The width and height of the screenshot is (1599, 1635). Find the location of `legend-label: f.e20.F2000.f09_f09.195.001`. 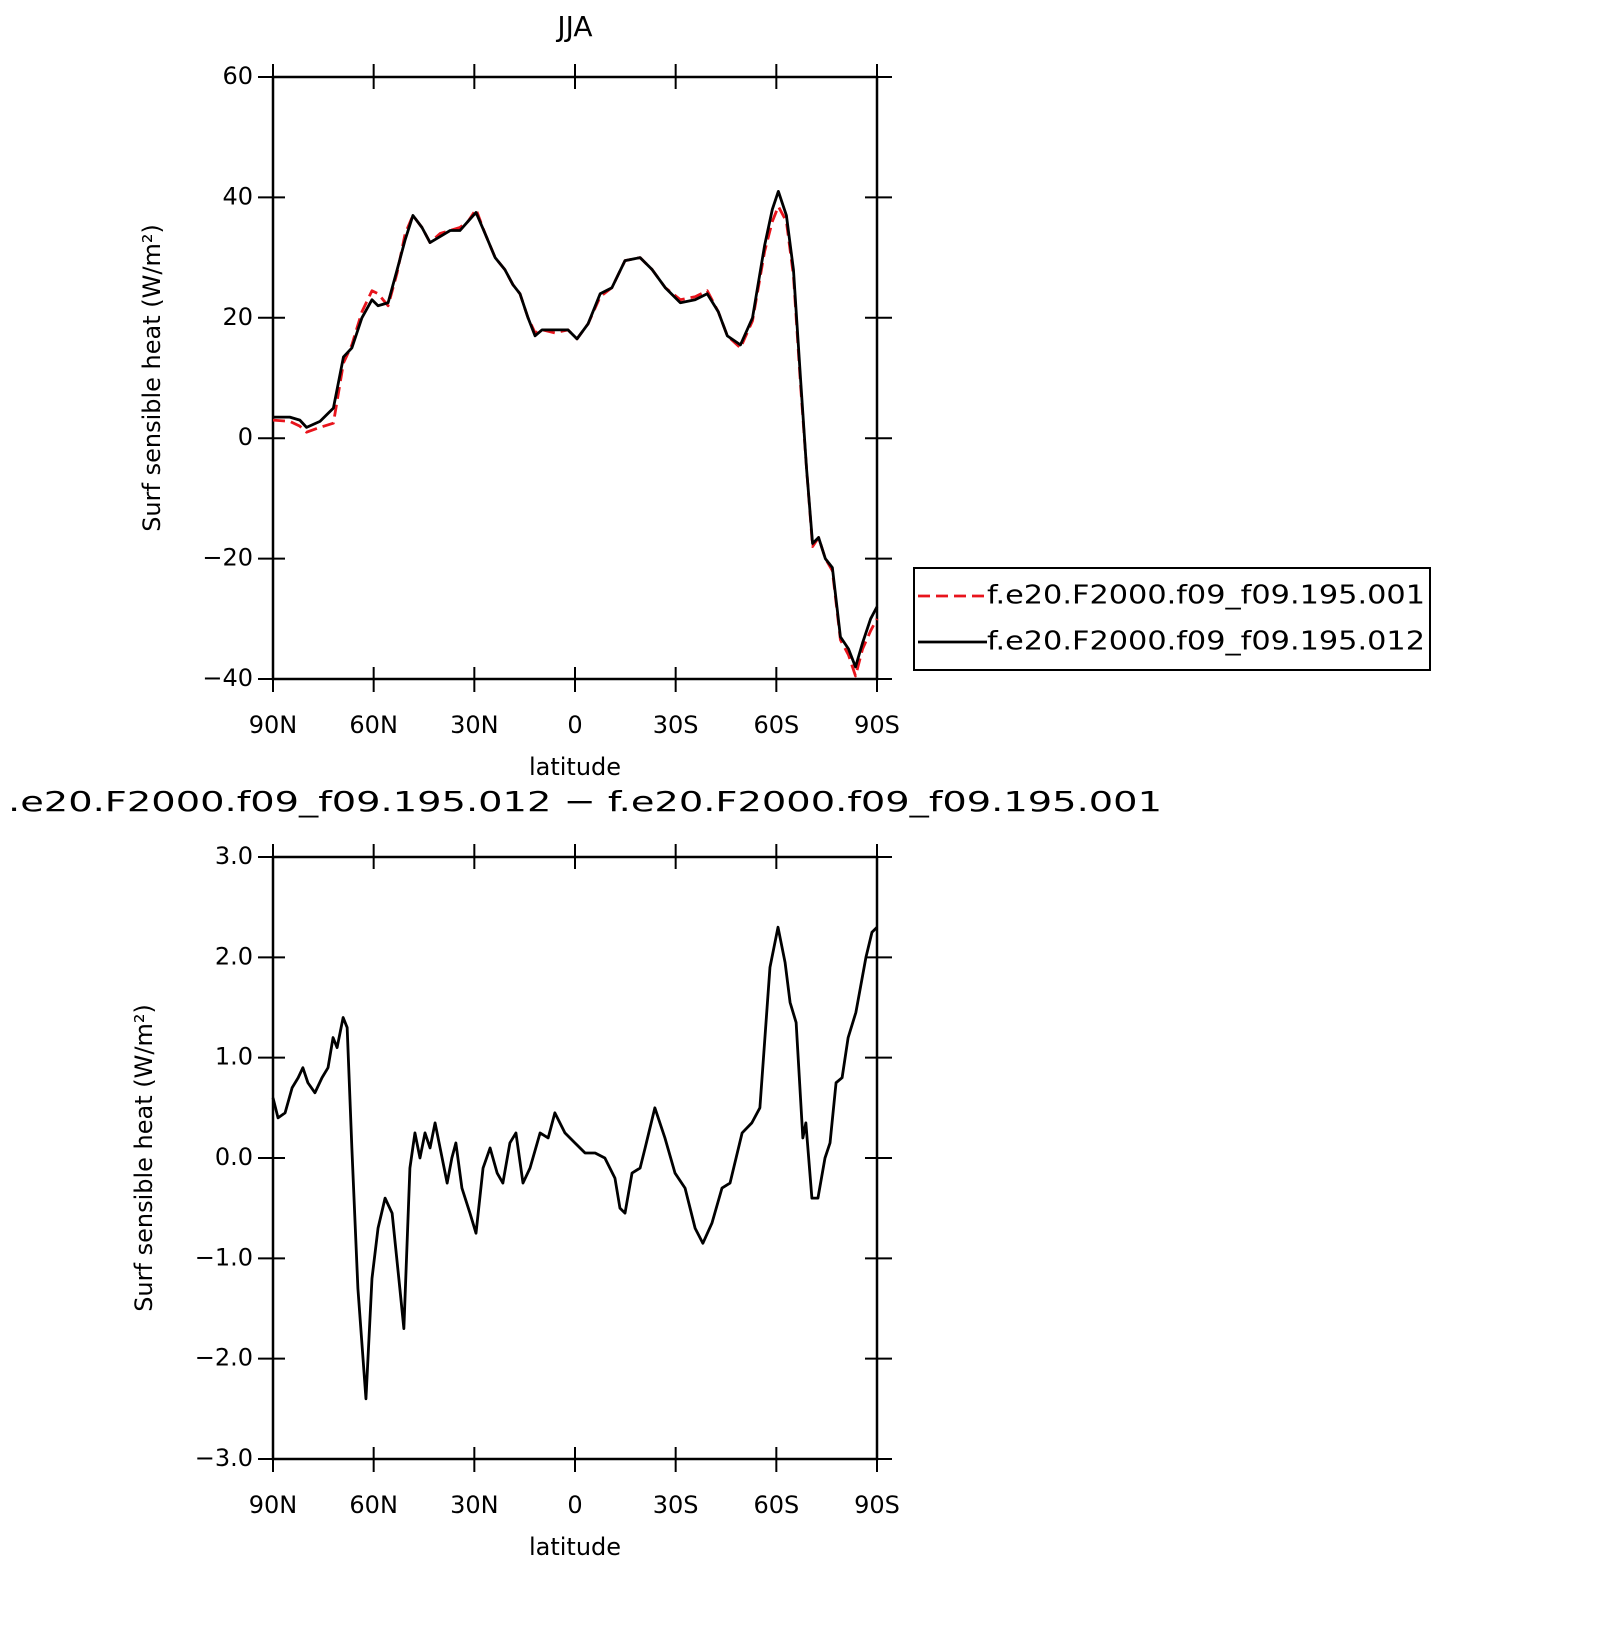

legend-label: f.e20.F2000.f09_f09.195.001 is located at coordinates (1206, 596).